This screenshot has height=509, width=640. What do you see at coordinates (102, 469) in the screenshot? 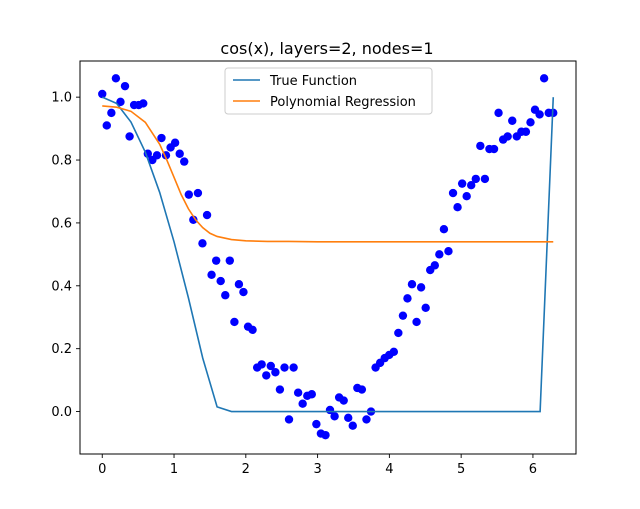
I see `x-tick-label: 0` at bounding box center [102, 469].